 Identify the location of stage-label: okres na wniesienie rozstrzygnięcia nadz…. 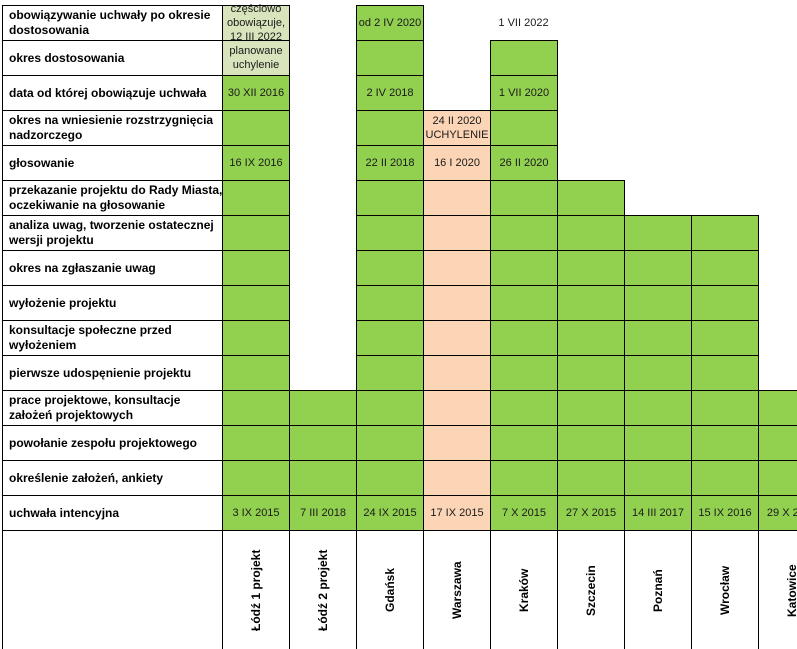
(113, 128).